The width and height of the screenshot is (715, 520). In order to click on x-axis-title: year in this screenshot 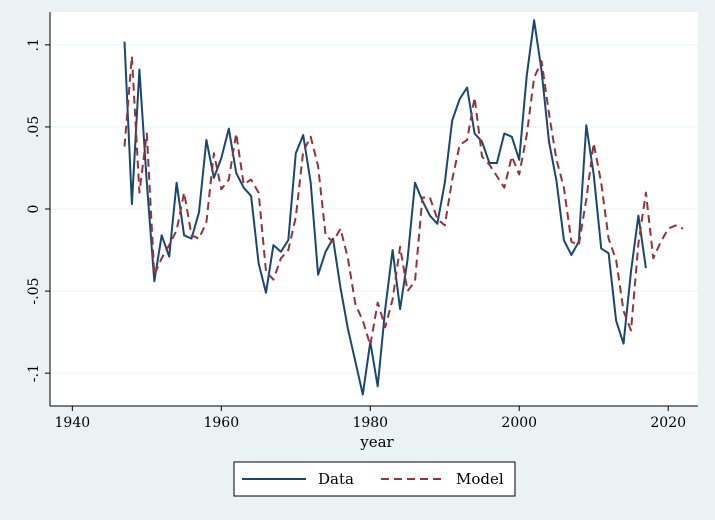, I will do `click(376, 442)`.